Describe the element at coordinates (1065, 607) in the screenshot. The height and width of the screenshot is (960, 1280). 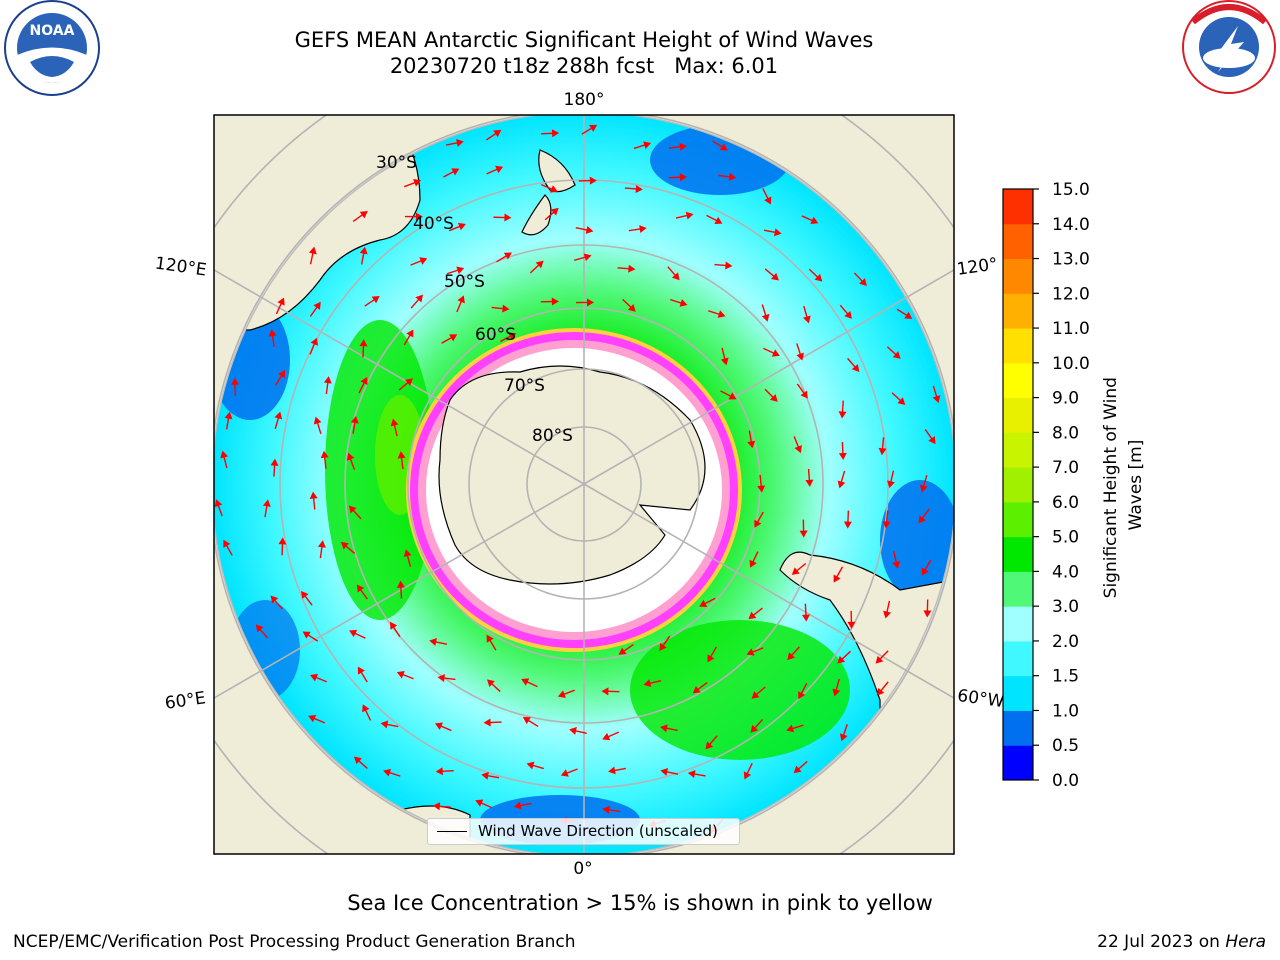
I see `colorbar-tick-label: 3.0` at that location.